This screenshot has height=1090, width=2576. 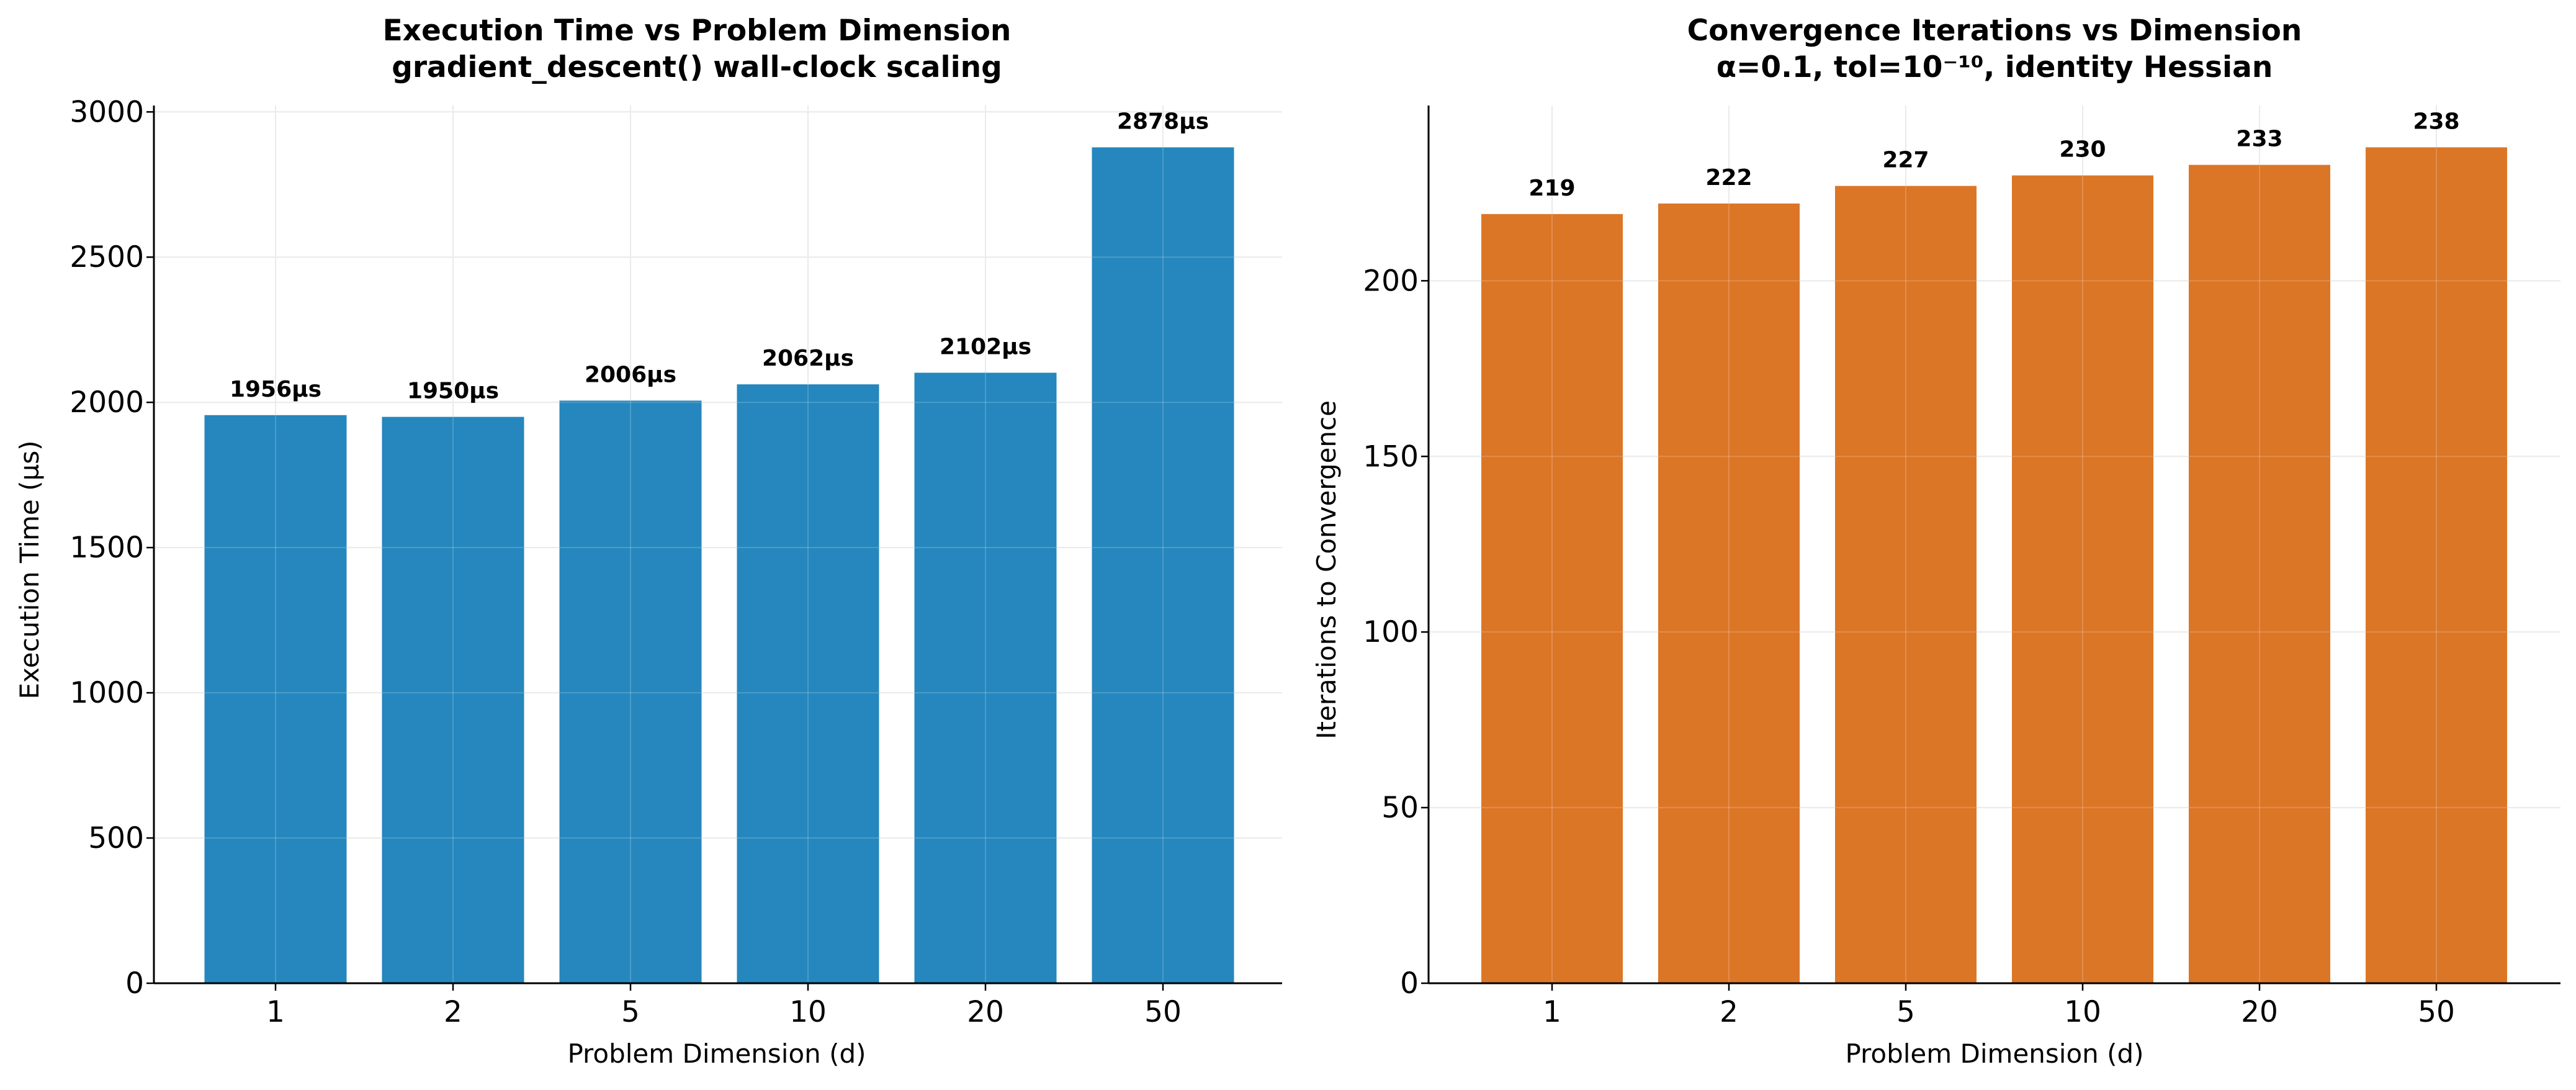 I want to click on y-tick-label: 500, so click(x=116, y=838).